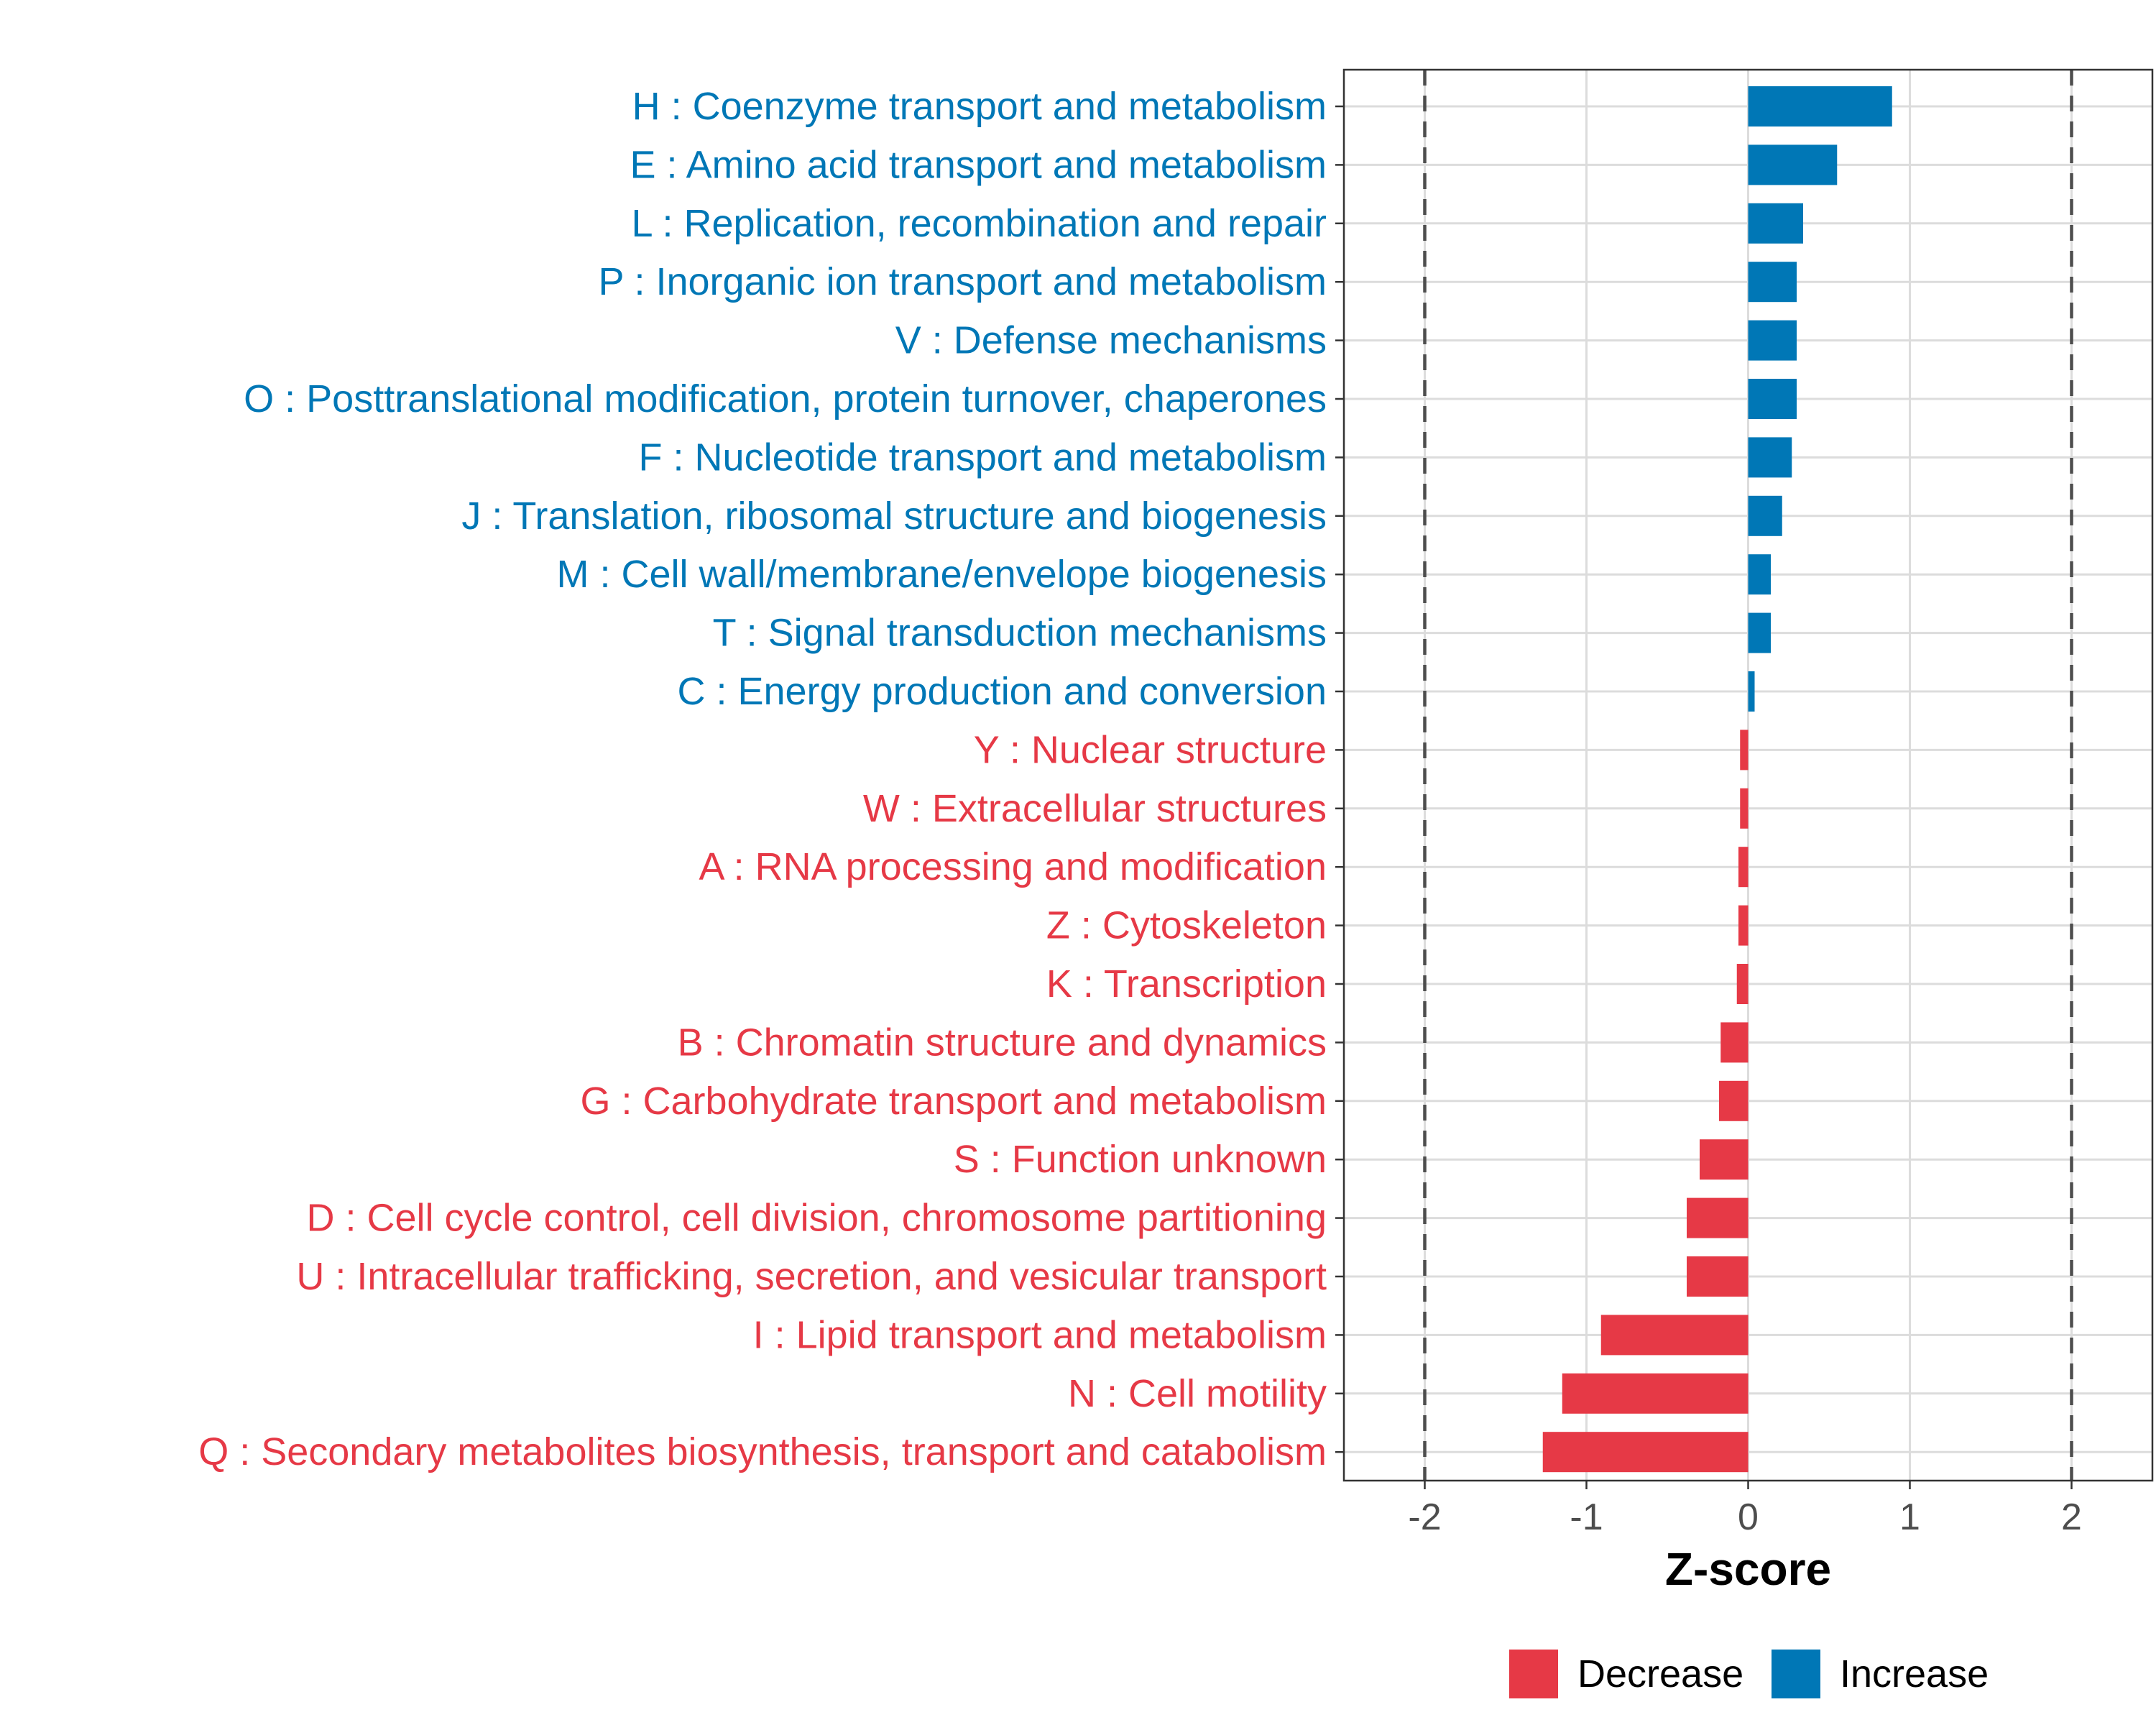 This screenshot has width=2156, height=1725. Describe the element at coordinates (1186, 925) in the screenshot. I see `y-tick-label: Z : Cytoskeleton` at that location.